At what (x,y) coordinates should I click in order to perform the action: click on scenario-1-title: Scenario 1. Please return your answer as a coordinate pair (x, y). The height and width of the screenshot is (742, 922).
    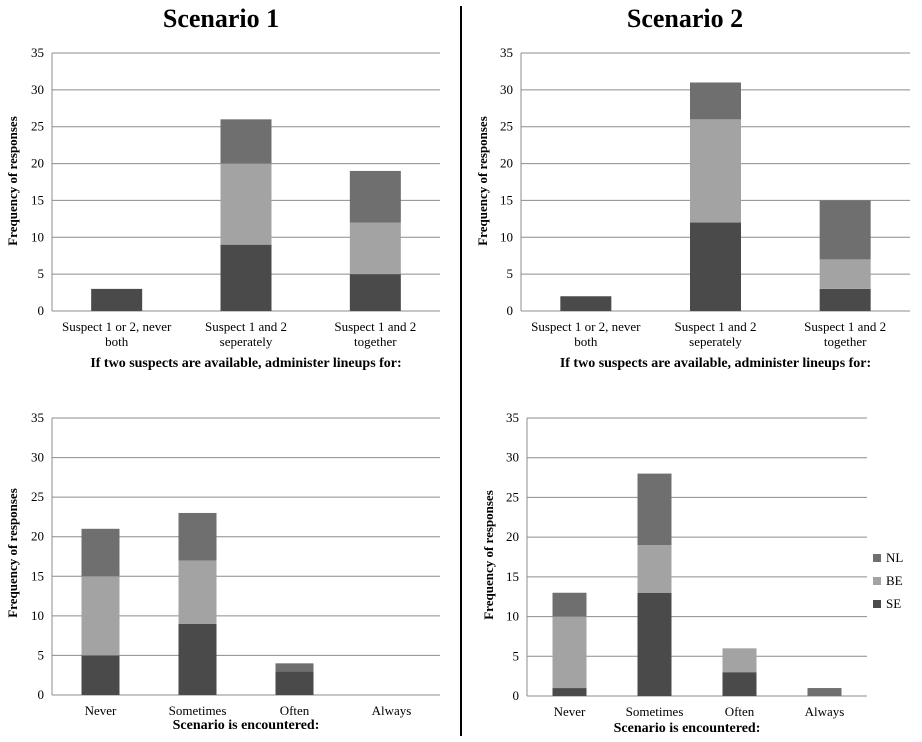
    Looking at the image, I should click on (221, 18).